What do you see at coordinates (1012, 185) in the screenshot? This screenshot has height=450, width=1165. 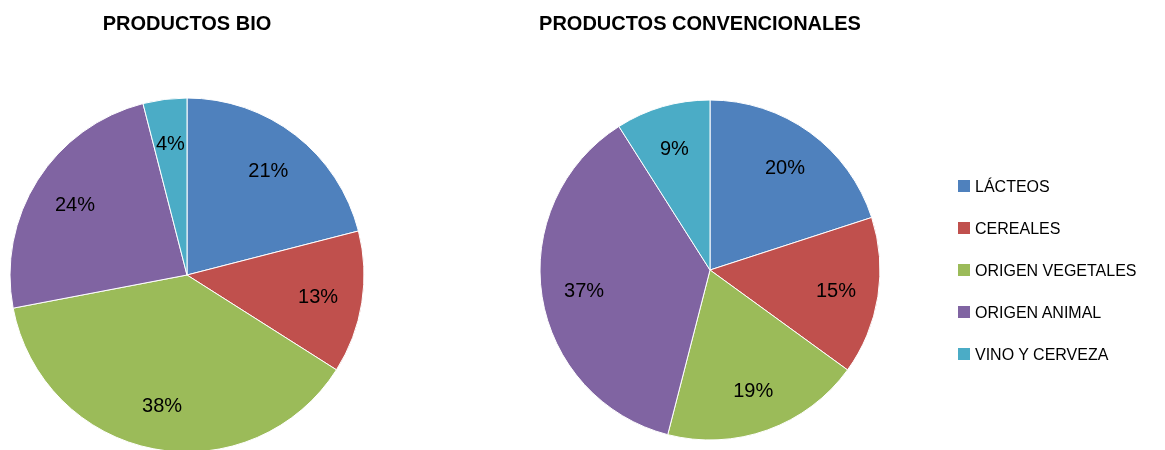 I see `legend-label: LÁCTEOS` at bounding box center [1012, 185].